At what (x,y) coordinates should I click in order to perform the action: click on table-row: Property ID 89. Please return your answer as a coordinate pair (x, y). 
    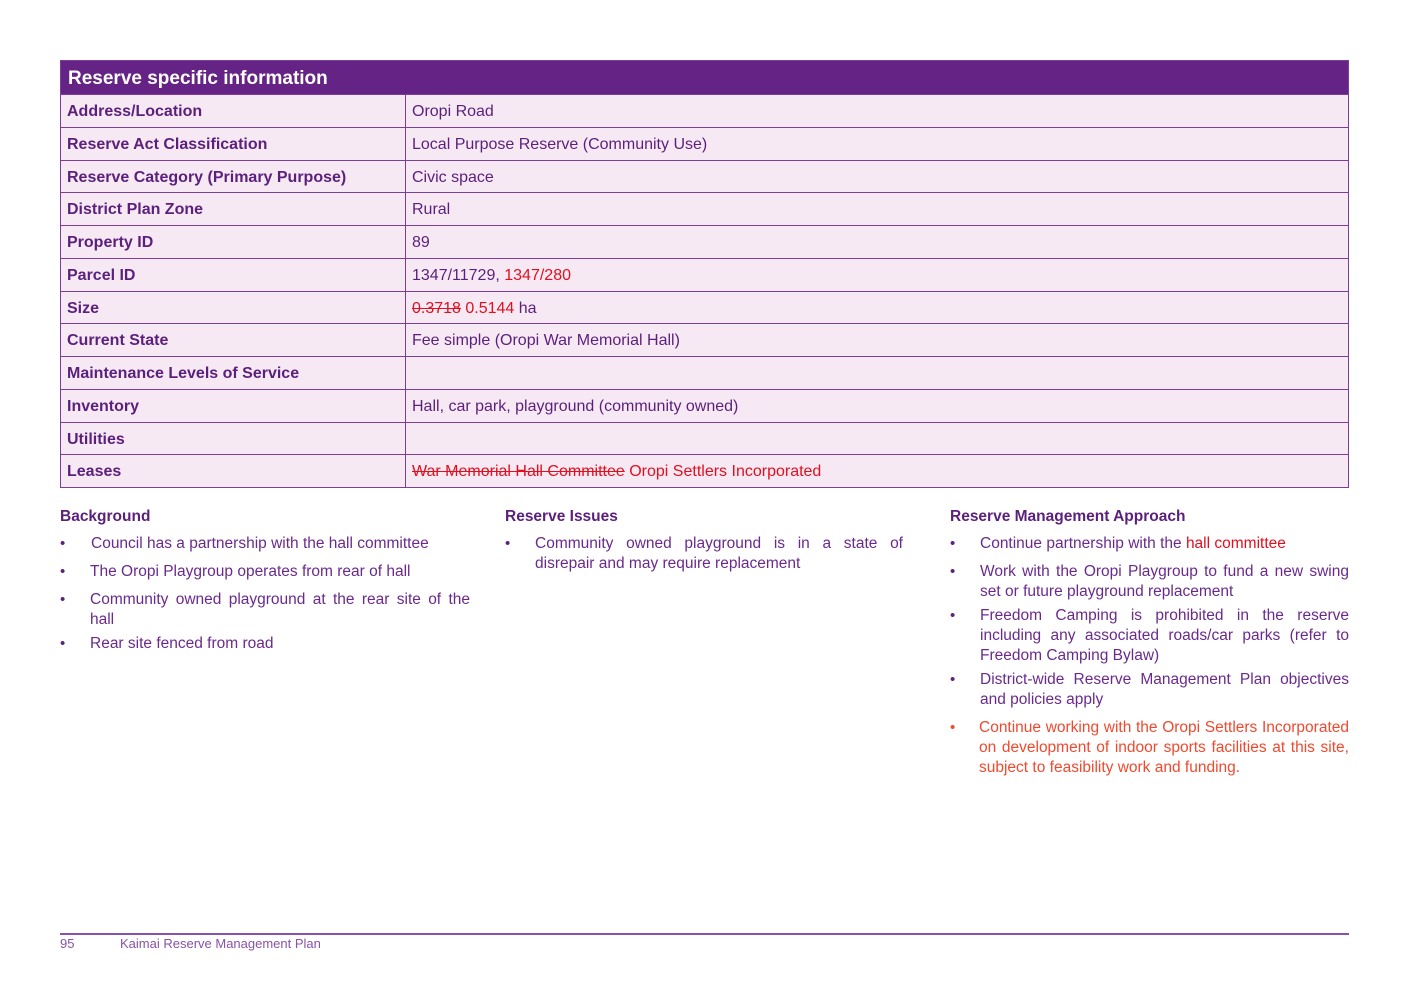
    Looking at the image, I should click on (704, 241).